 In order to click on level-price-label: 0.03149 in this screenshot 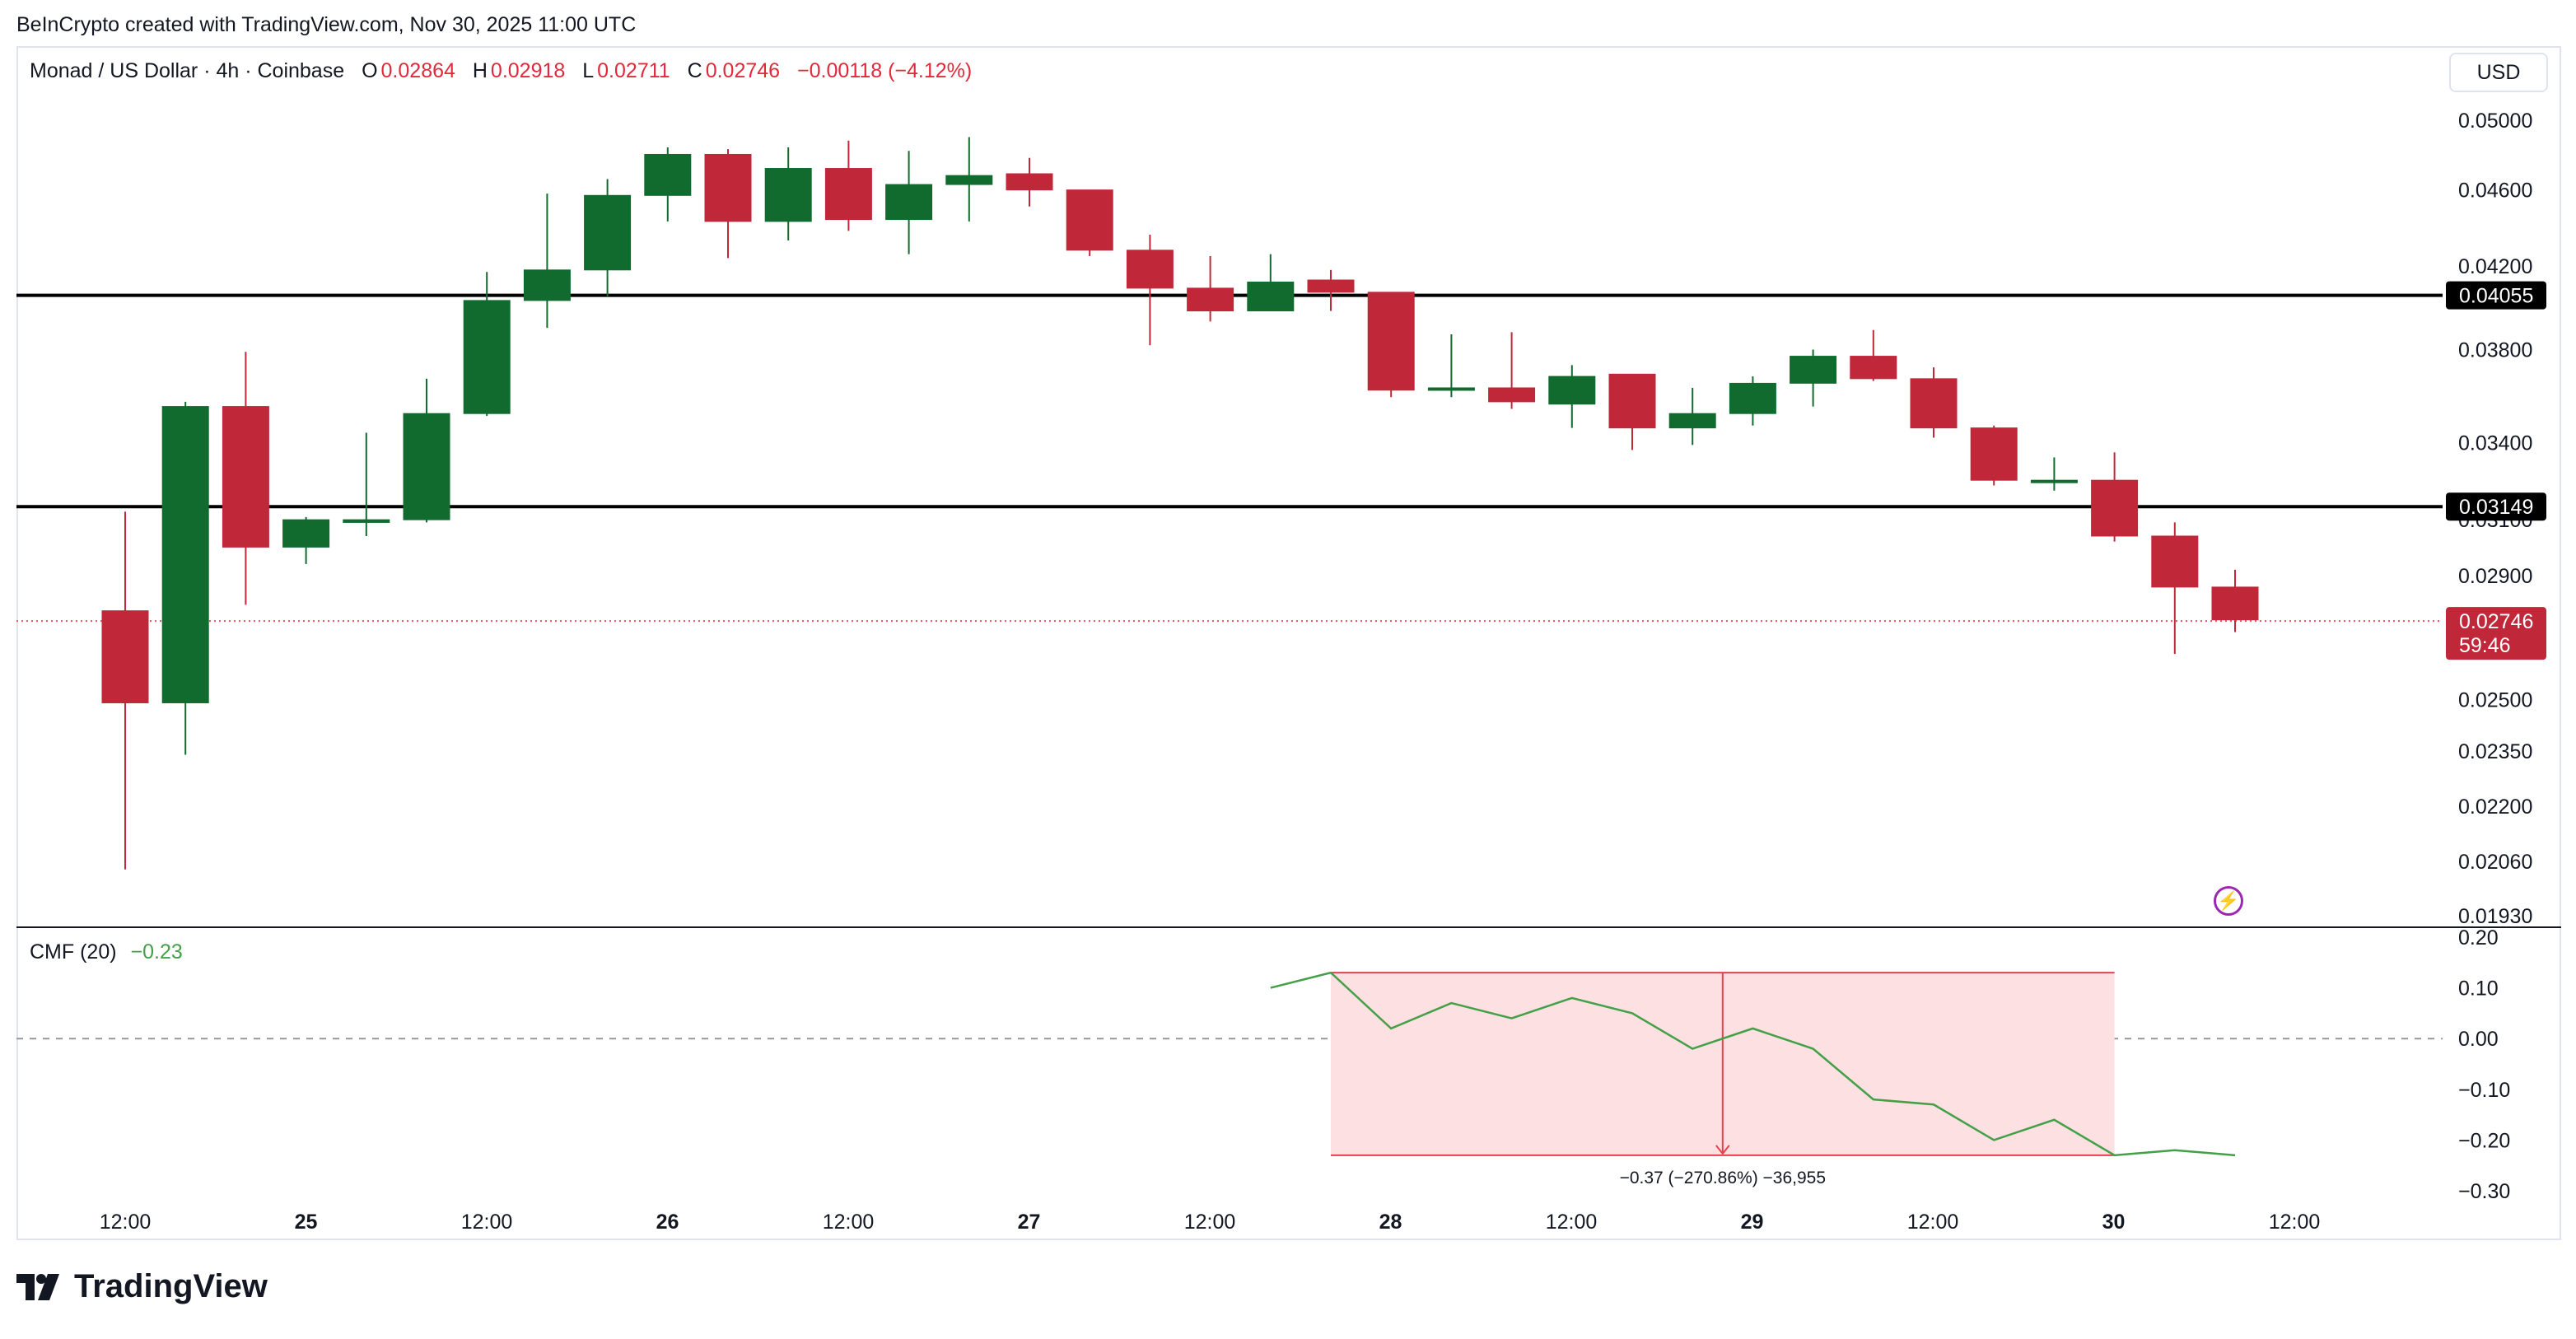, I will do `click(2496, 507)`.